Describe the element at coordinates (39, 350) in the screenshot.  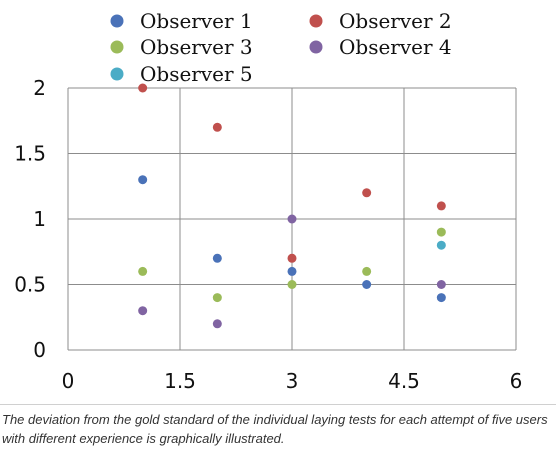
I see `y-tick-label: 0` at that location.